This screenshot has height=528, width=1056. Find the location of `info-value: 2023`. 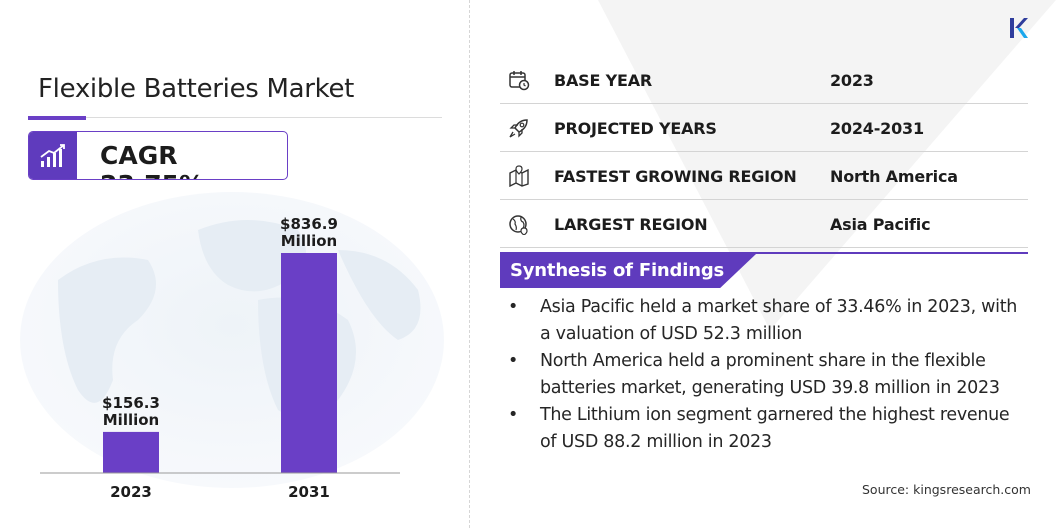

info-value: 2023 is located at coordinates (852, 80).